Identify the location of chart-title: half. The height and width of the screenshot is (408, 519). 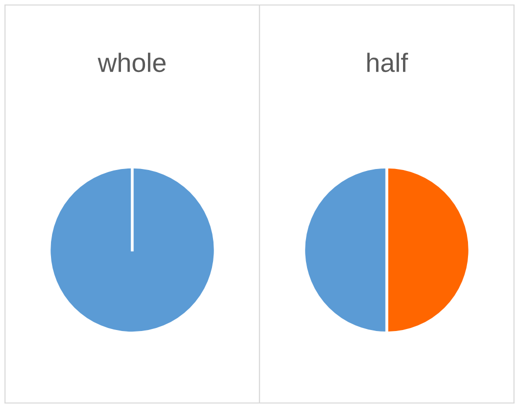
(387, 62).